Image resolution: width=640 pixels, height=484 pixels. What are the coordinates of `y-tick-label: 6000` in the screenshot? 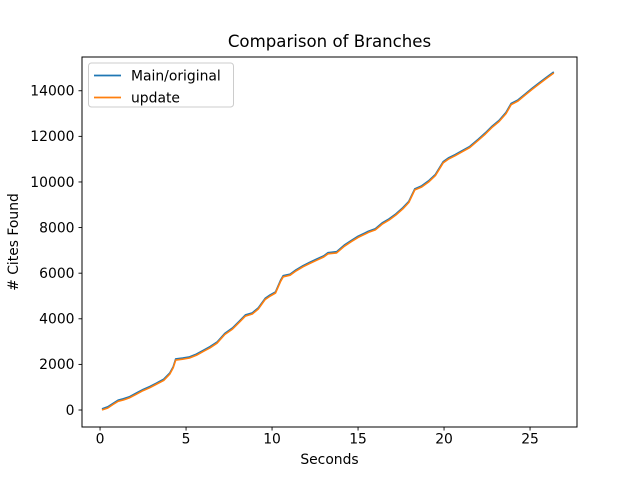 It's located at (56, 274).